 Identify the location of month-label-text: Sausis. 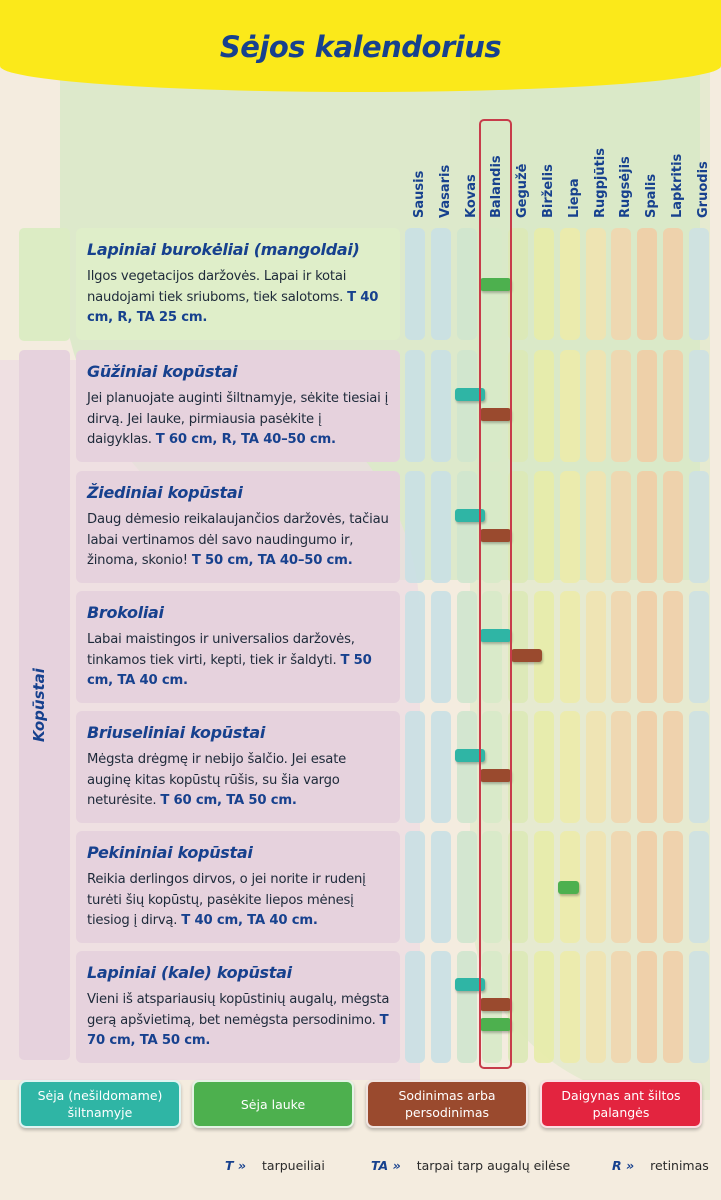
(419, 194).